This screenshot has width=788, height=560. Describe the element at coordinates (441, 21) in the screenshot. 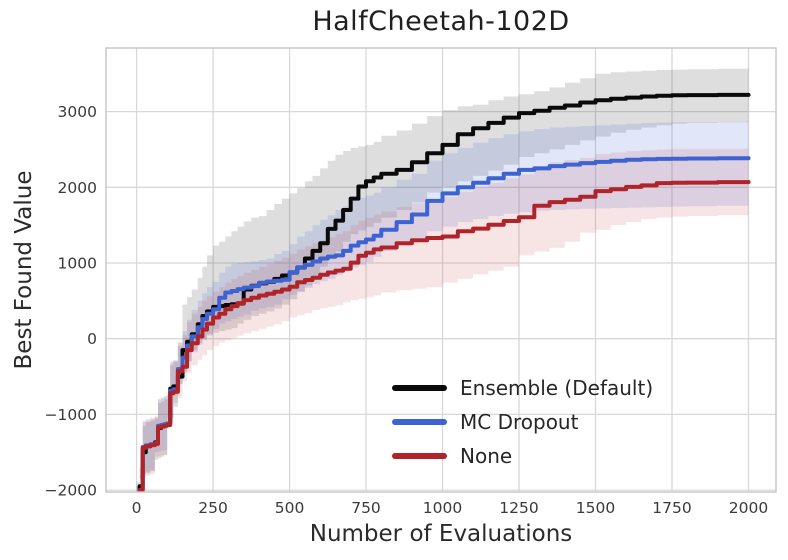

I see `chart-title: HalfCheetah-102D` at that location.